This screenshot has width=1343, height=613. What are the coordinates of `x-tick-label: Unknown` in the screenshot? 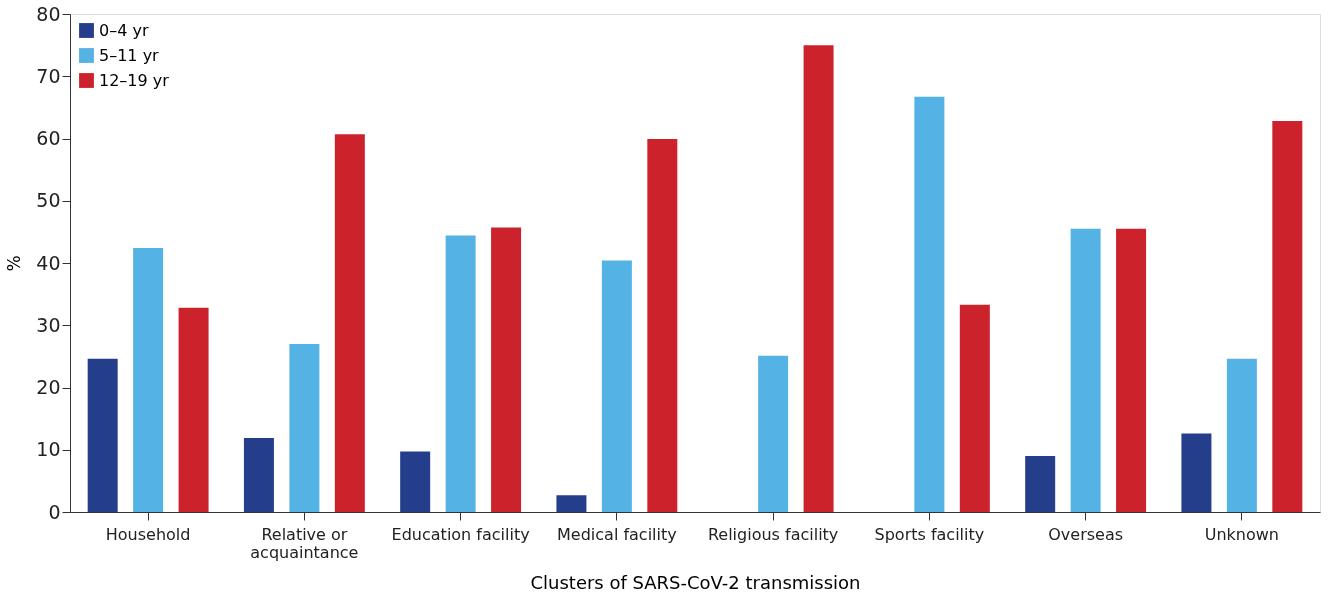 It's located at (1242, 534).